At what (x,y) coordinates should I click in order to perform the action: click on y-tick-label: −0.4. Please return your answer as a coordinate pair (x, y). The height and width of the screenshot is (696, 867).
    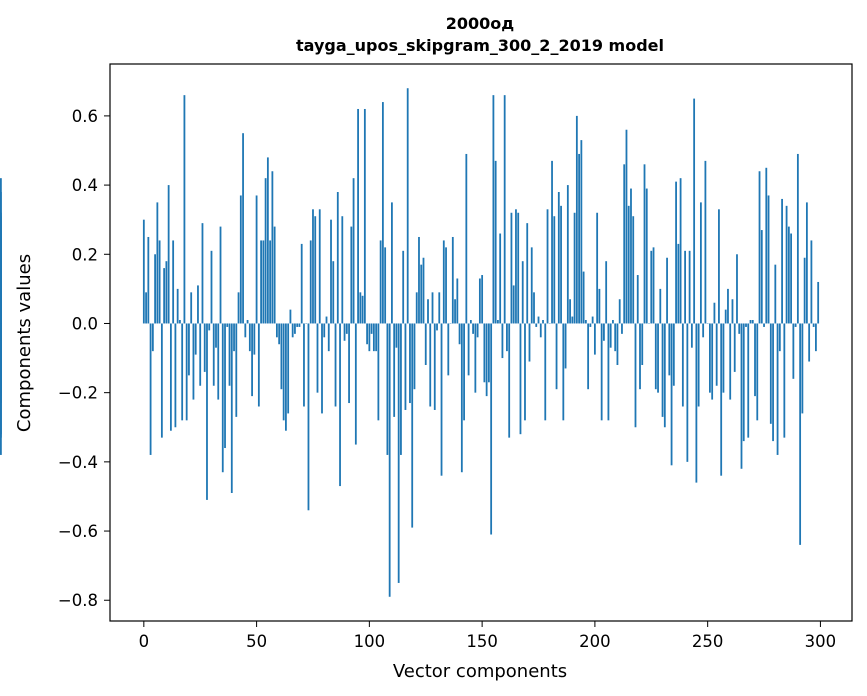
    Looking at the image, I should click on (78, 462).